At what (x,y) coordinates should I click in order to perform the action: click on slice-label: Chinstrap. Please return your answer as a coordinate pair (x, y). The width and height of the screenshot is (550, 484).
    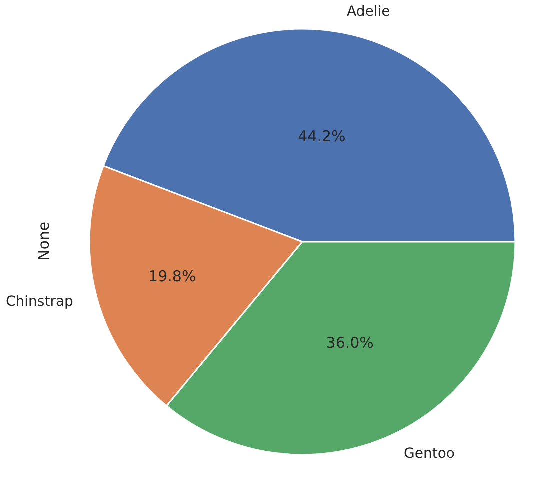
    Looking at the image, I should click on (40, 302).